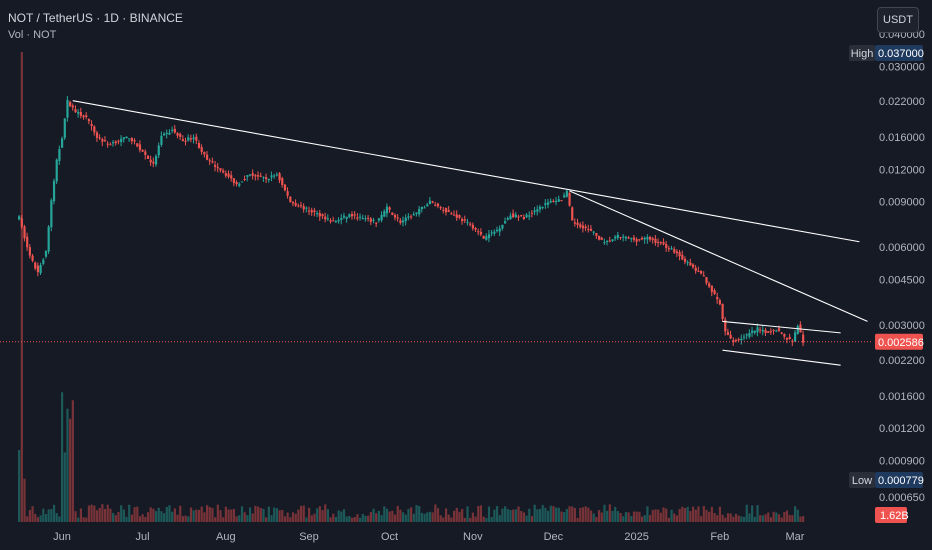  I want to click on time-axis: Jun Jul Aug Sep Oct Nov Dec 2025 Feb Mar, so click(429, 537).